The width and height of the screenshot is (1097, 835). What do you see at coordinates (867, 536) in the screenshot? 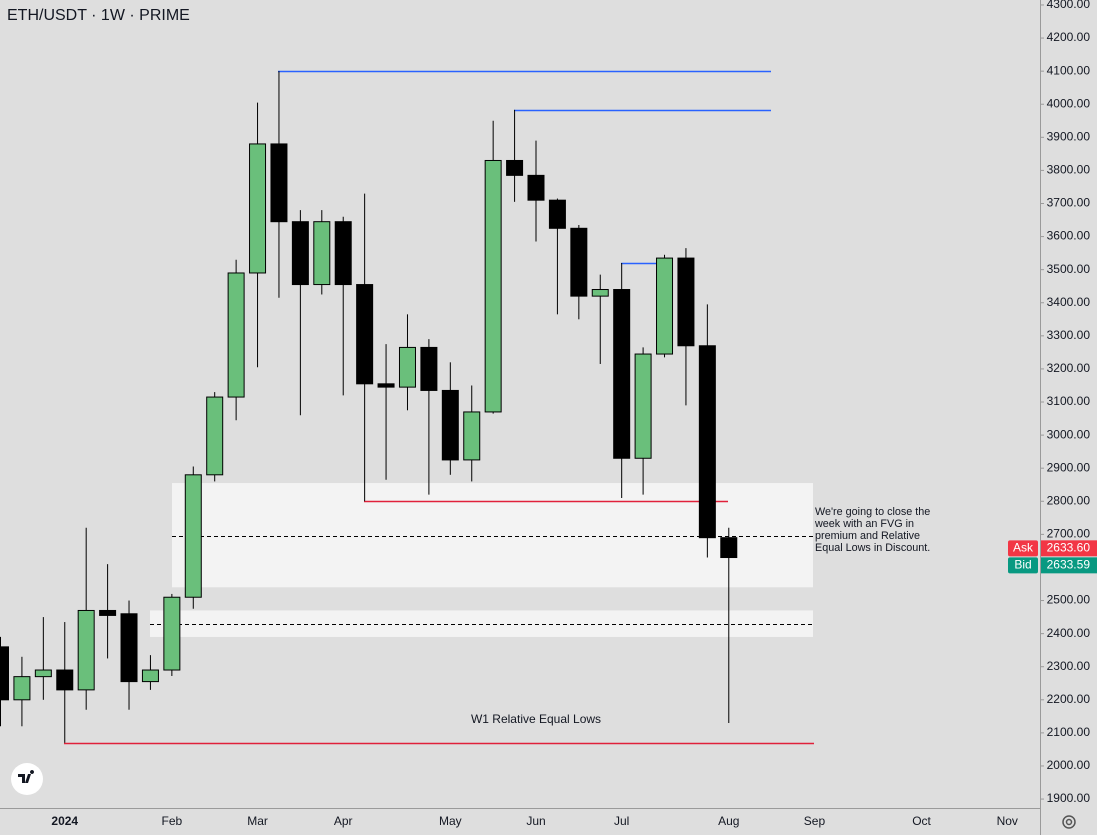
I see `annotation: premium and Relative` at bounding box center [867, 536].